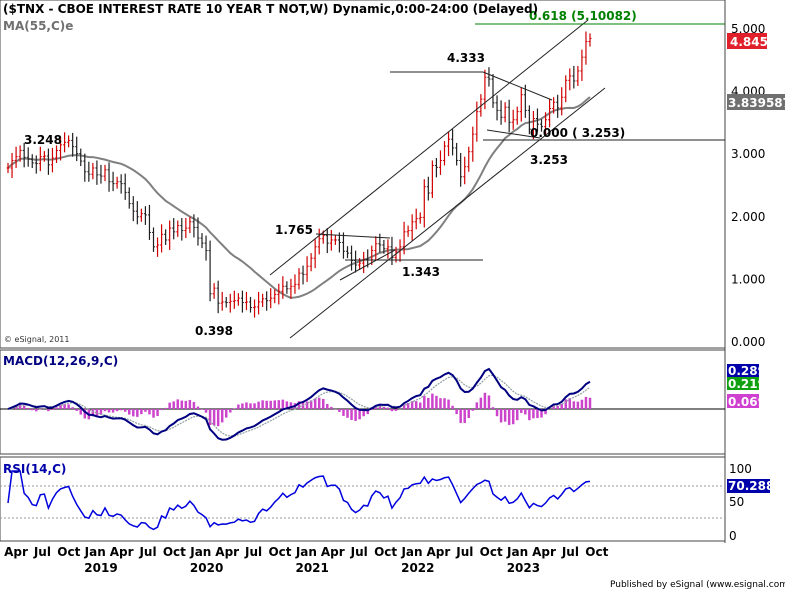 The image size is (785, 591). What do you see at coordinates (740, 469) in the screenshot?
I see `rsi-tick-100: 100` at bounding box center [740, 469].